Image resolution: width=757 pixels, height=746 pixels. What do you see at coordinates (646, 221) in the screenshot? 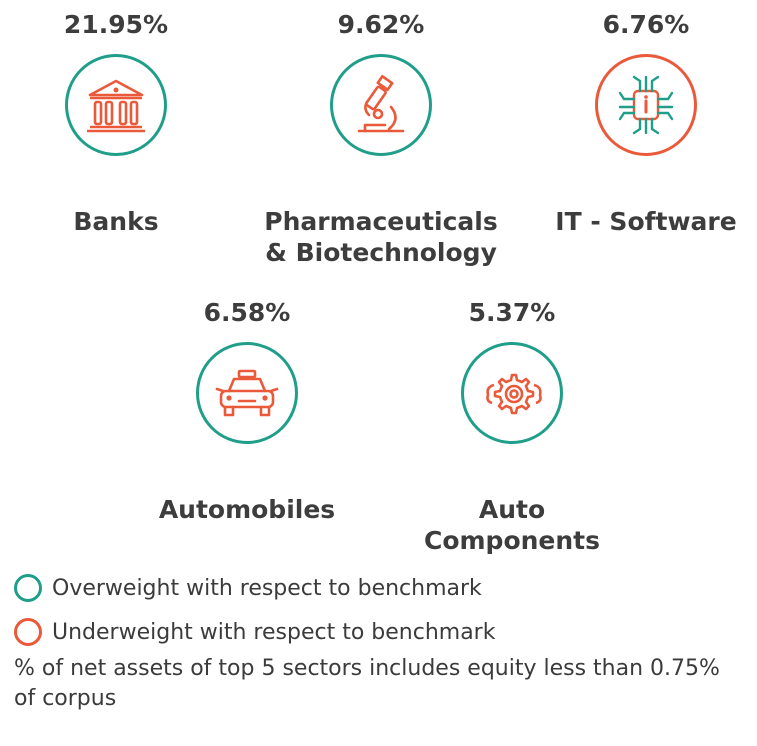
I see `sector-name: IT - Software` at bounding box center [646, 221].